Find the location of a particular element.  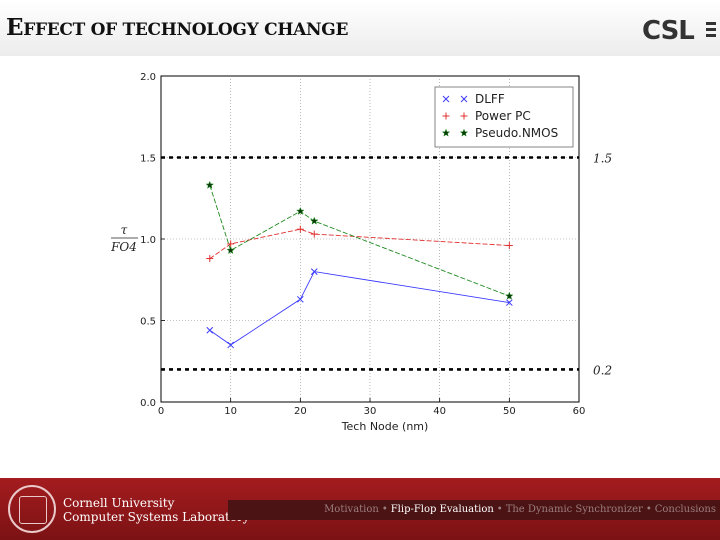

legend-label-power-pc: Power PC is located at coordinates (503, 116).